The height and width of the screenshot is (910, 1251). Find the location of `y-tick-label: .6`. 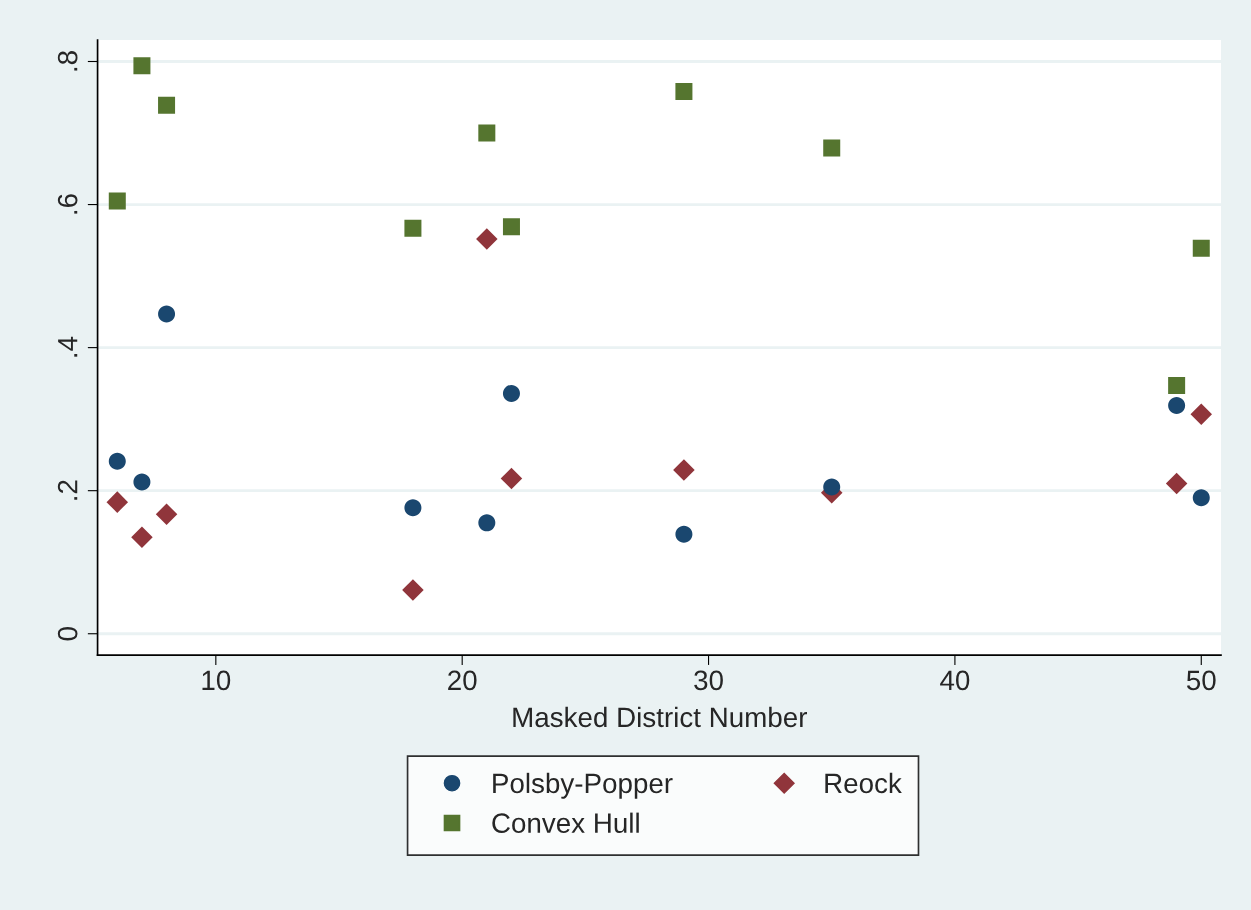

y-tick-label: .6 is located at coordinates (67, 204).